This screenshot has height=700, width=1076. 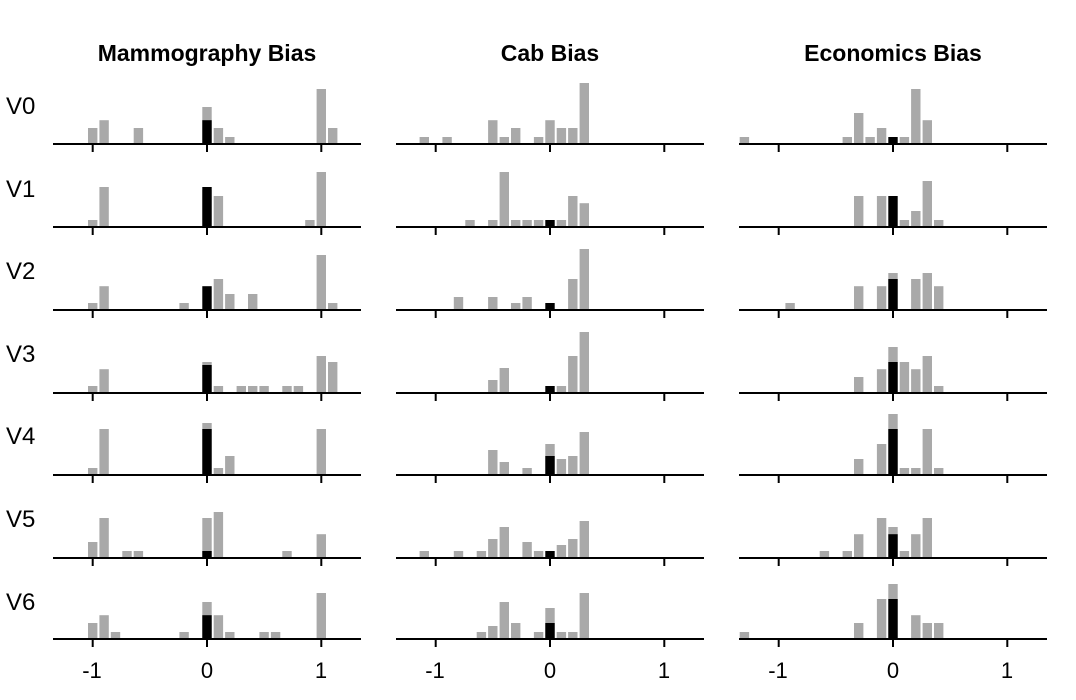 I want to click on histogram-bar-economics-v3, so click(x=881, y=380).